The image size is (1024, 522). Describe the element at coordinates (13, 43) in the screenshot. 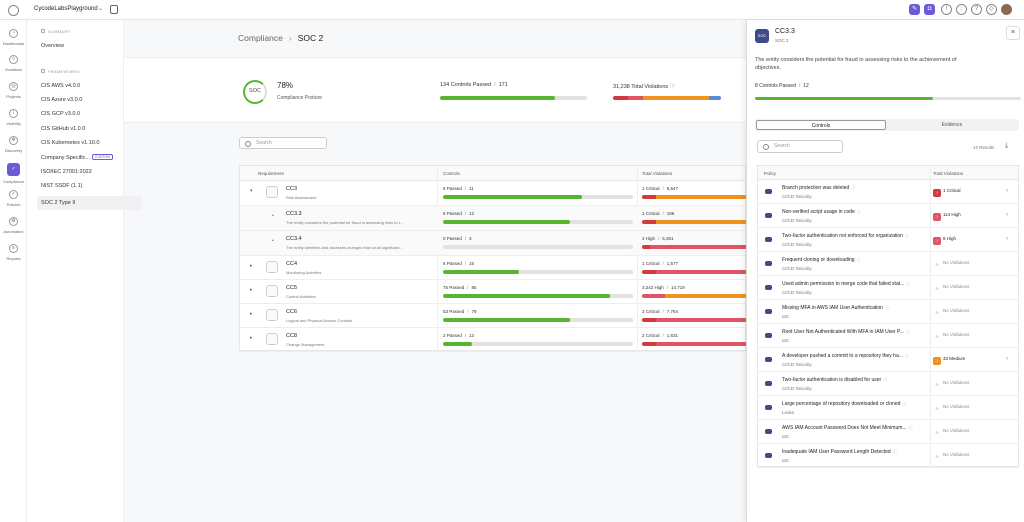

I see `rail-label: Dashboards` at that location.